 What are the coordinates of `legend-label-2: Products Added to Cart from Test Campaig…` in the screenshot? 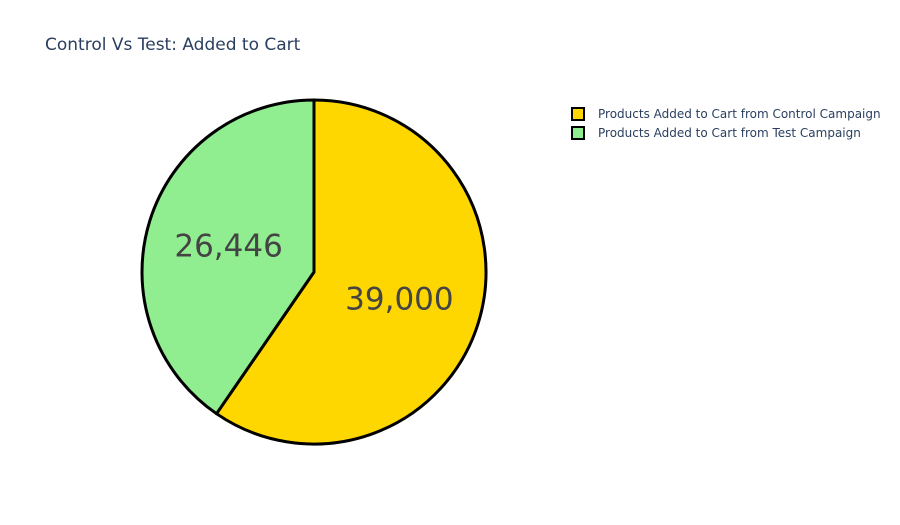 It's located at (729, 133).